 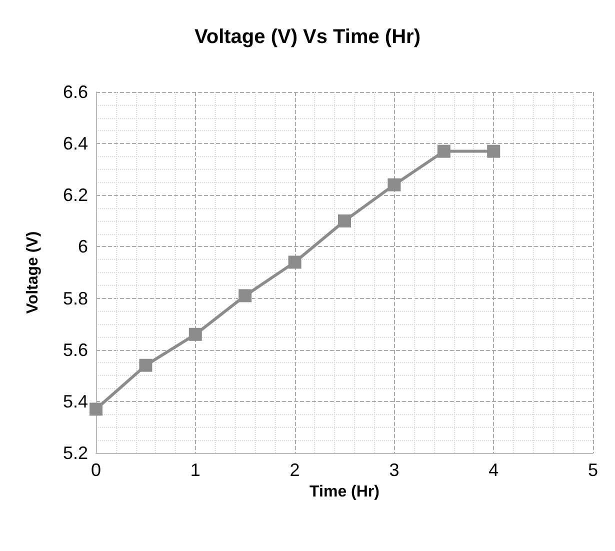 I want to click on x-tick-label: 5, so click(x=593, y=470).